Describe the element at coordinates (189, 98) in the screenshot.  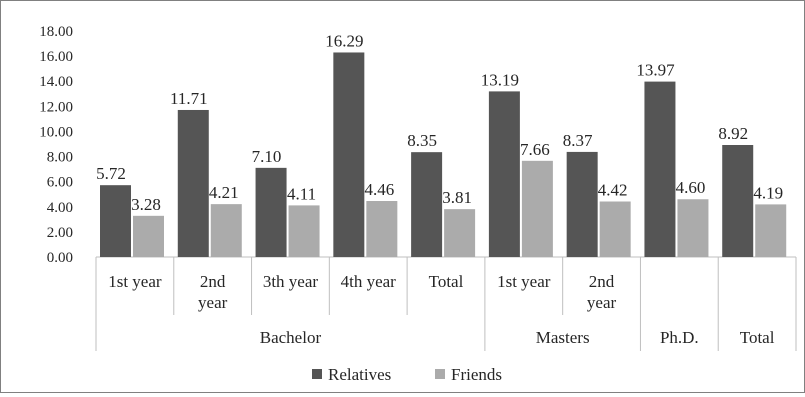
I see `data-label: 11.71` at that location.